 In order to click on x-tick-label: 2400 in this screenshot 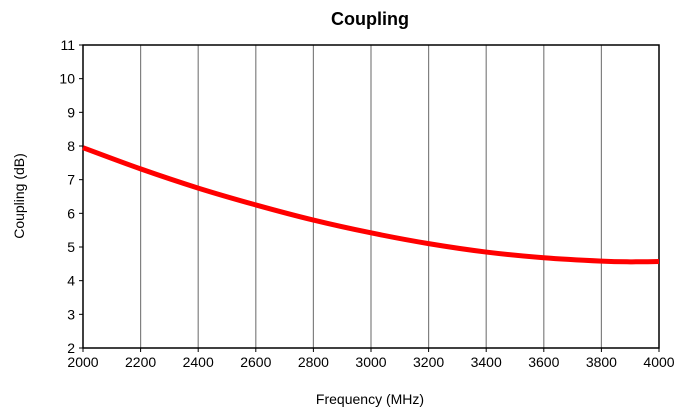, I will do `click(198, 362)`.